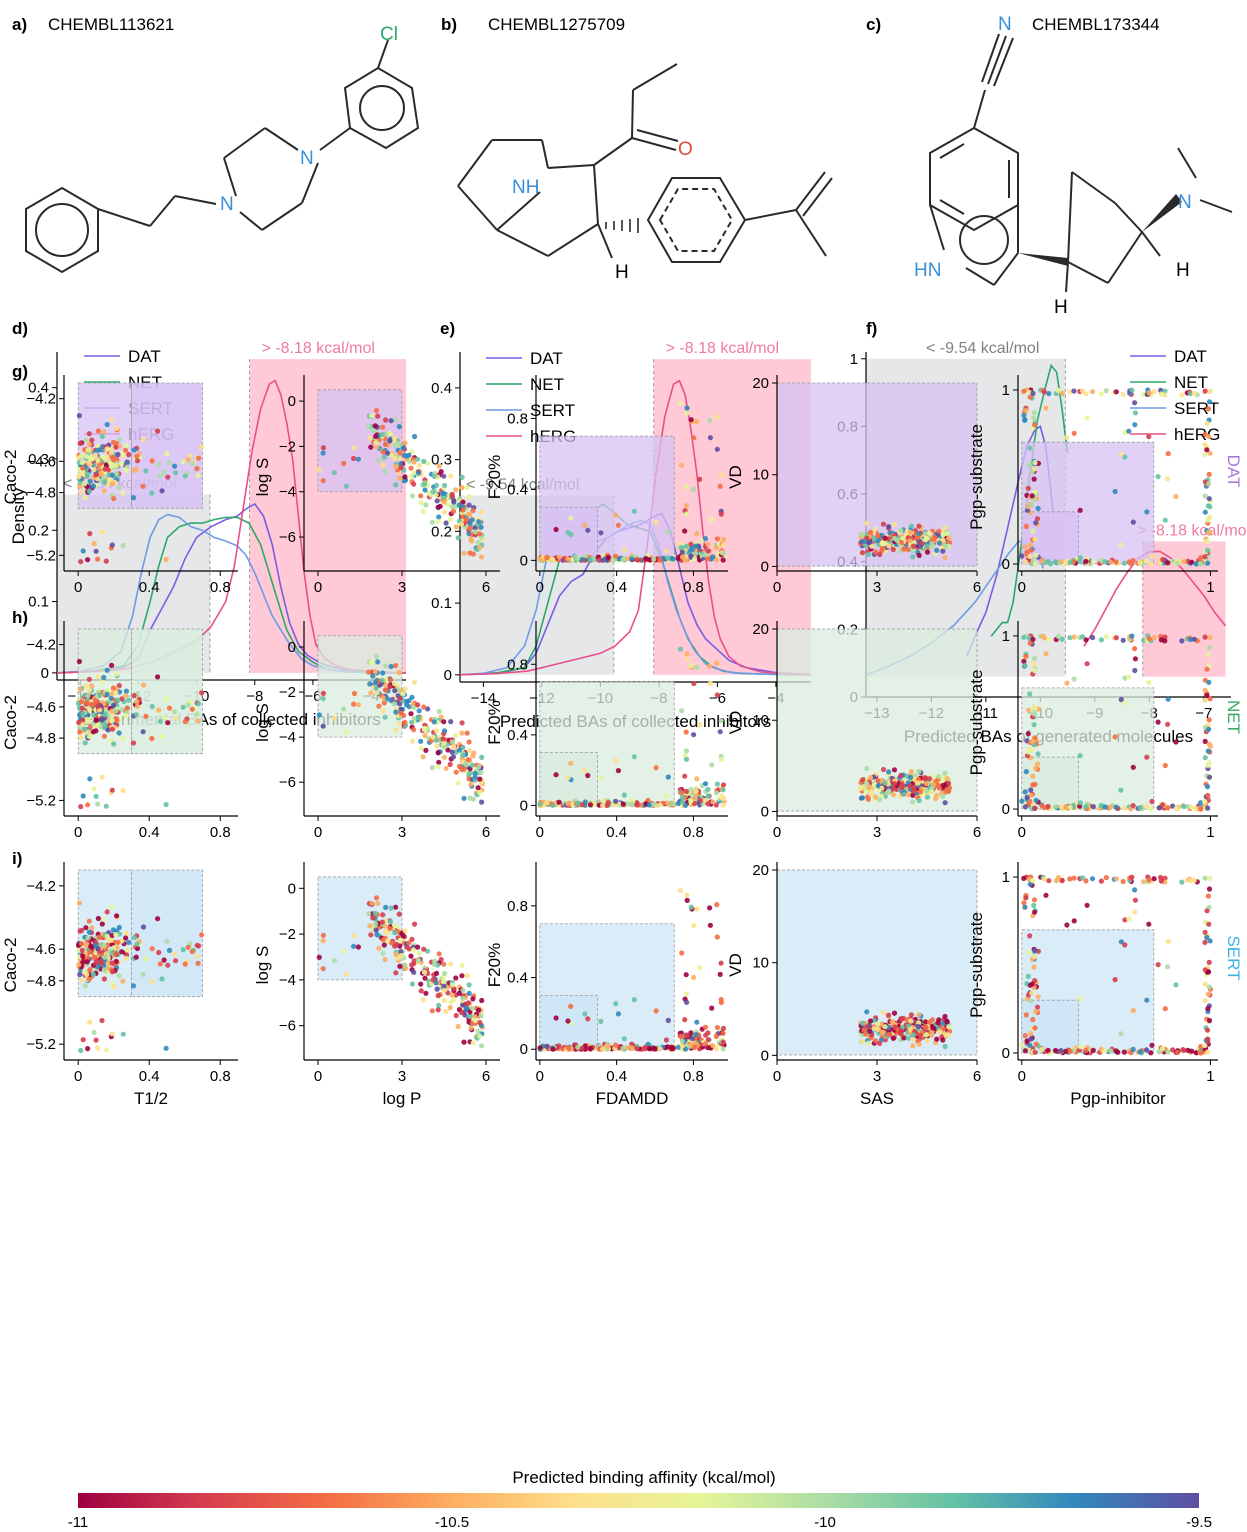 The width and height of the screenshot is (1247, 1532). Describe the element at coordinates (41, 738) in the screenshot. I see `y-tick-label: −4.8` at that location.